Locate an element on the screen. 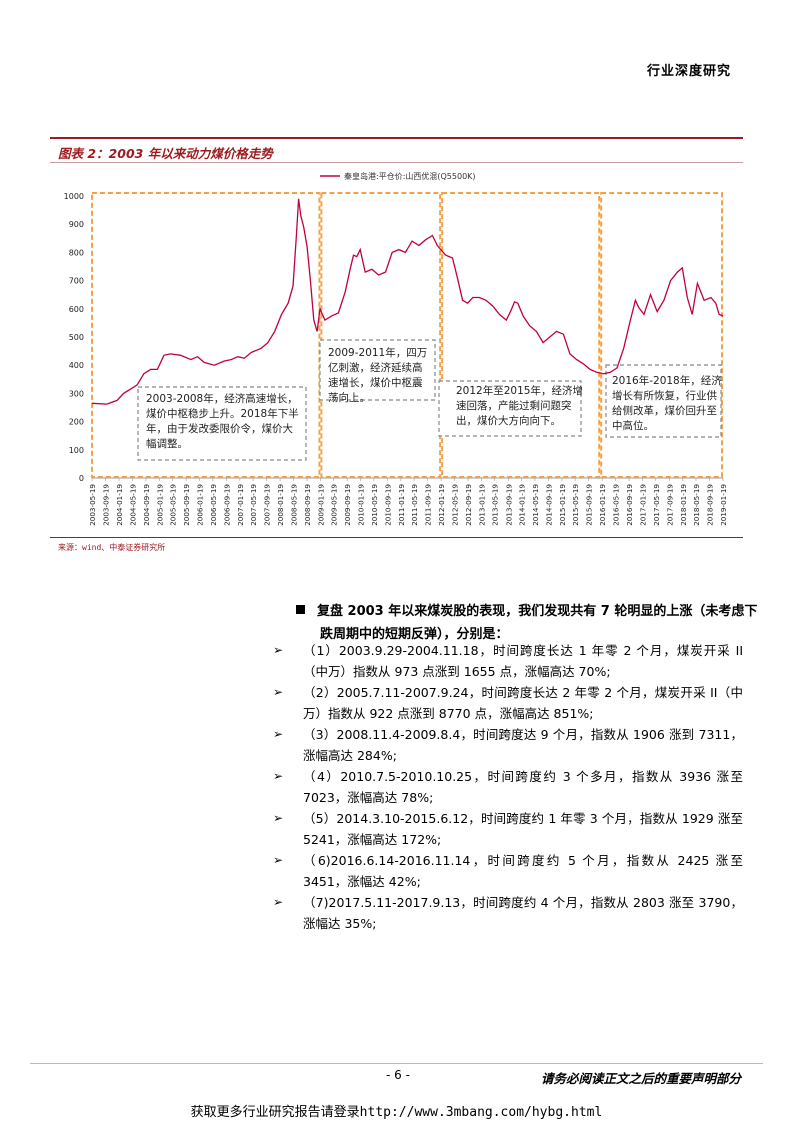 The image size is (793, 1122). y-tick-label: 800 is located at coordinates (76, 252).